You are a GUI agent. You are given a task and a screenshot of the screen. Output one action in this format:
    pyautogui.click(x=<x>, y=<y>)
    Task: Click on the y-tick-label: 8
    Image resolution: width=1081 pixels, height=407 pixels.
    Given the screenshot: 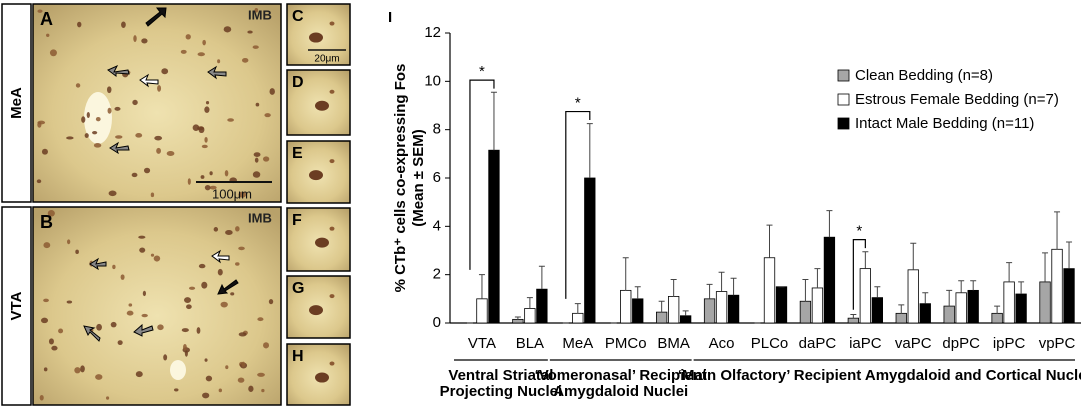 What is the action you would take?
    pyautogui.click(x=437, y=129)
    